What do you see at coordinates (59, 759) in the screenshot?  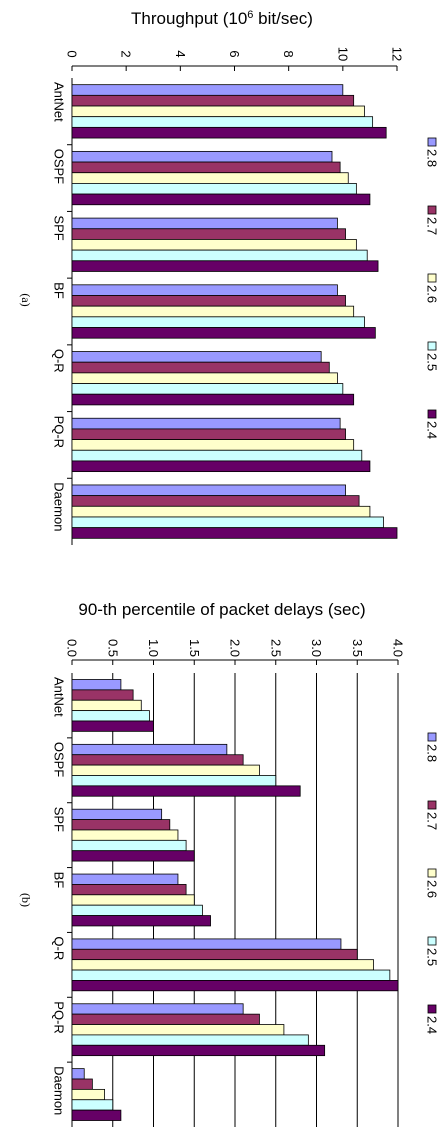 I see `category-label: OSPF` at bounding box center [59, 759].